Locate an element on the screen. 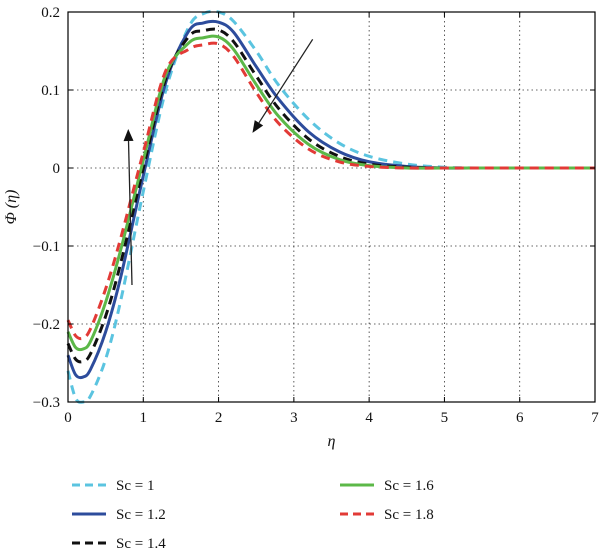 This screenshot has width=600, height=560. y-tick-label: 0.1 is located at coordinates (50, 91).